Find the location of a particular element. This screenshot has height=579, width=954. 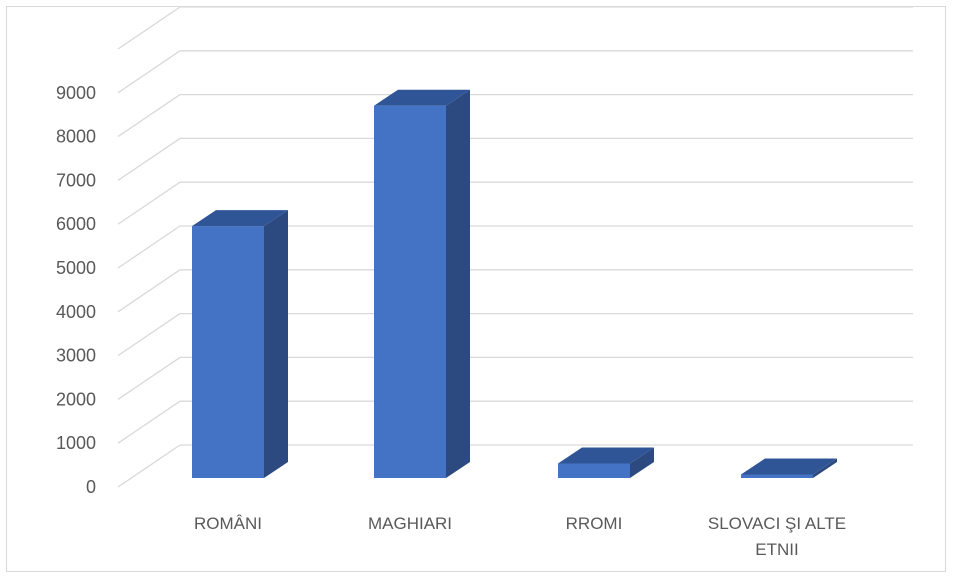

y-tick-label: 2000 is located at coordinates (76, 399).